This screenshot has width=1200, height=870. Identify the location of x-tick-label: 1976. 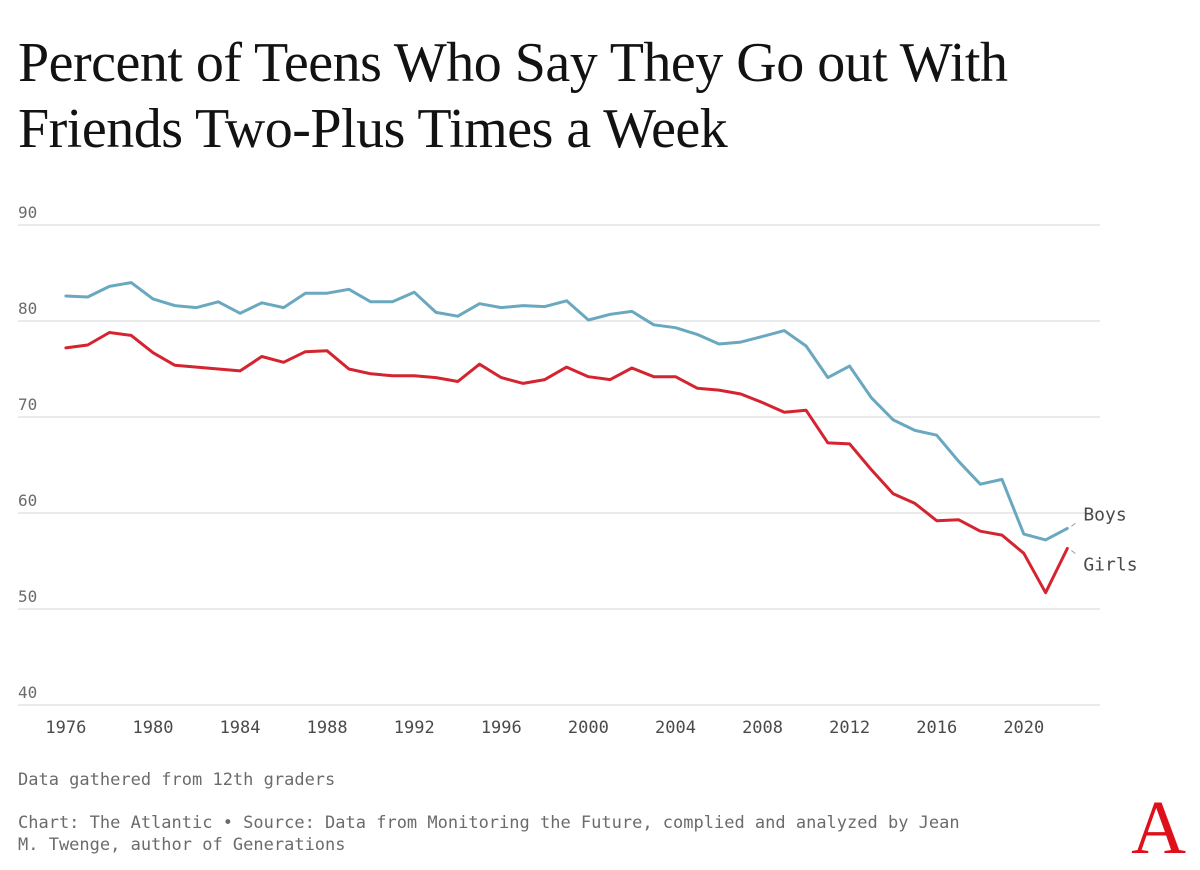
(65, 728).